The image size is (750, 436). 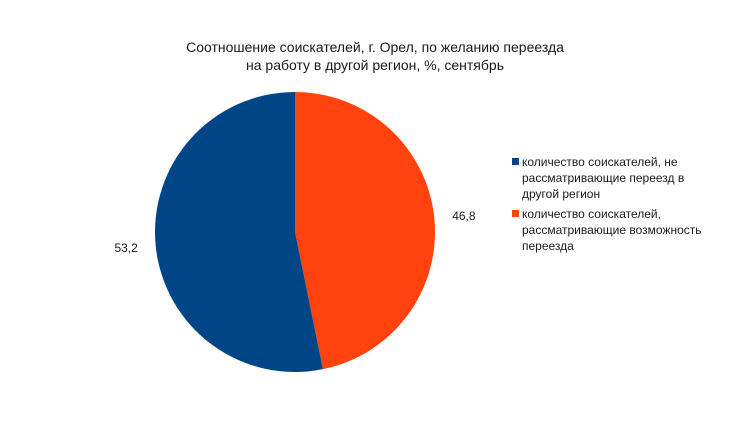 I want to click on data-label-relocating: 46,8, so click(x=464, y=216).